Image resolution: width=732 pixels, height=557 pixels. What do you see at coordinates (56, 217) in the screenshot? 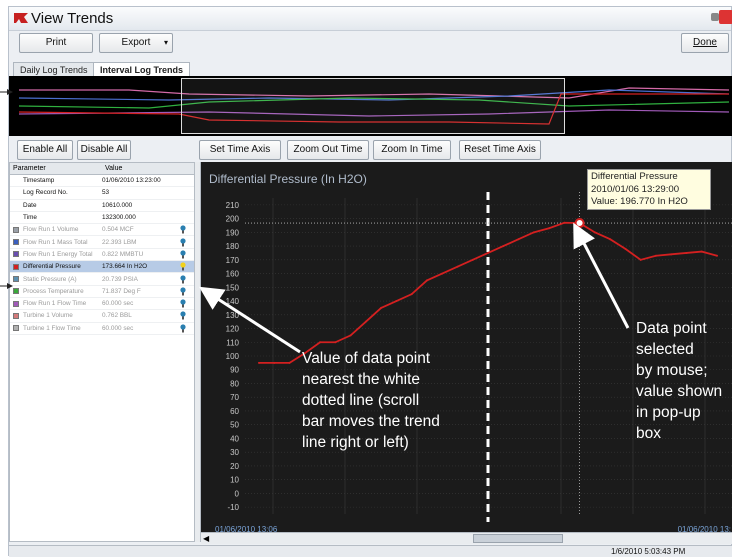
I see `grid-cell-parameter: Time` at bounding box center [56, 217].